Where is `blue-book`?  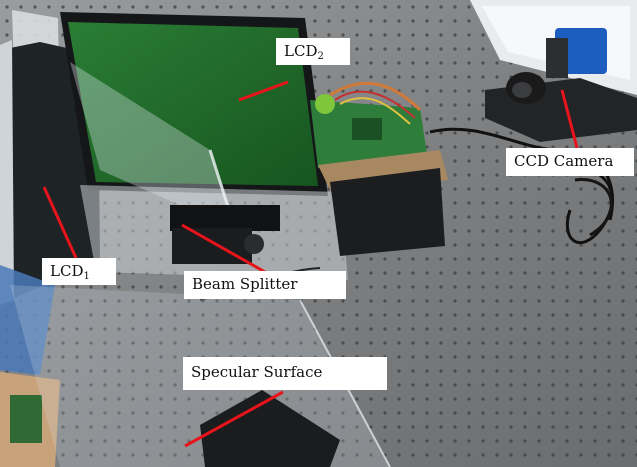 blue-book is located at coordinates (27, 320).